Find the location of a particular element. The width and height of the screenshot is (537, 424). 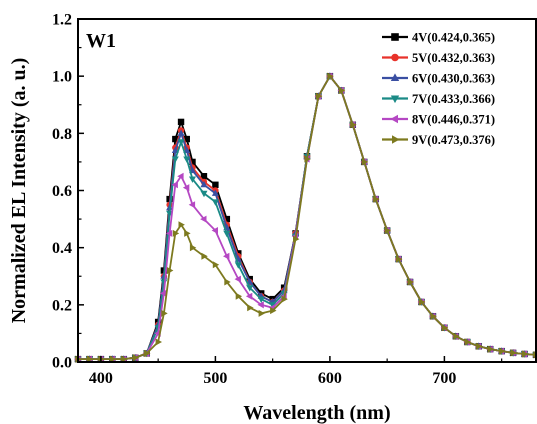

legend-label: 5V(0.432,0.363) is located at coordinates (453, 58).